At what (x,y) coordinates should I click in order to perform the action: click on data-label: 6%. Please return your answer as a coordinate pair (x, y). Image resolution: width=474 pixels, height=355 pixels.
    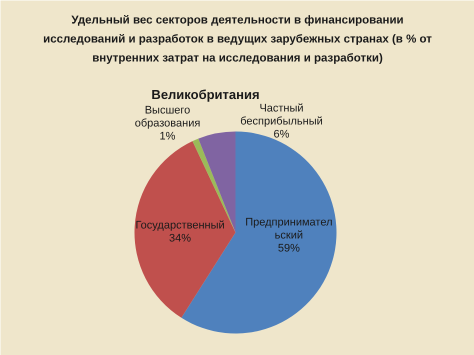
    Looking at the image, I should click on (282, 134).